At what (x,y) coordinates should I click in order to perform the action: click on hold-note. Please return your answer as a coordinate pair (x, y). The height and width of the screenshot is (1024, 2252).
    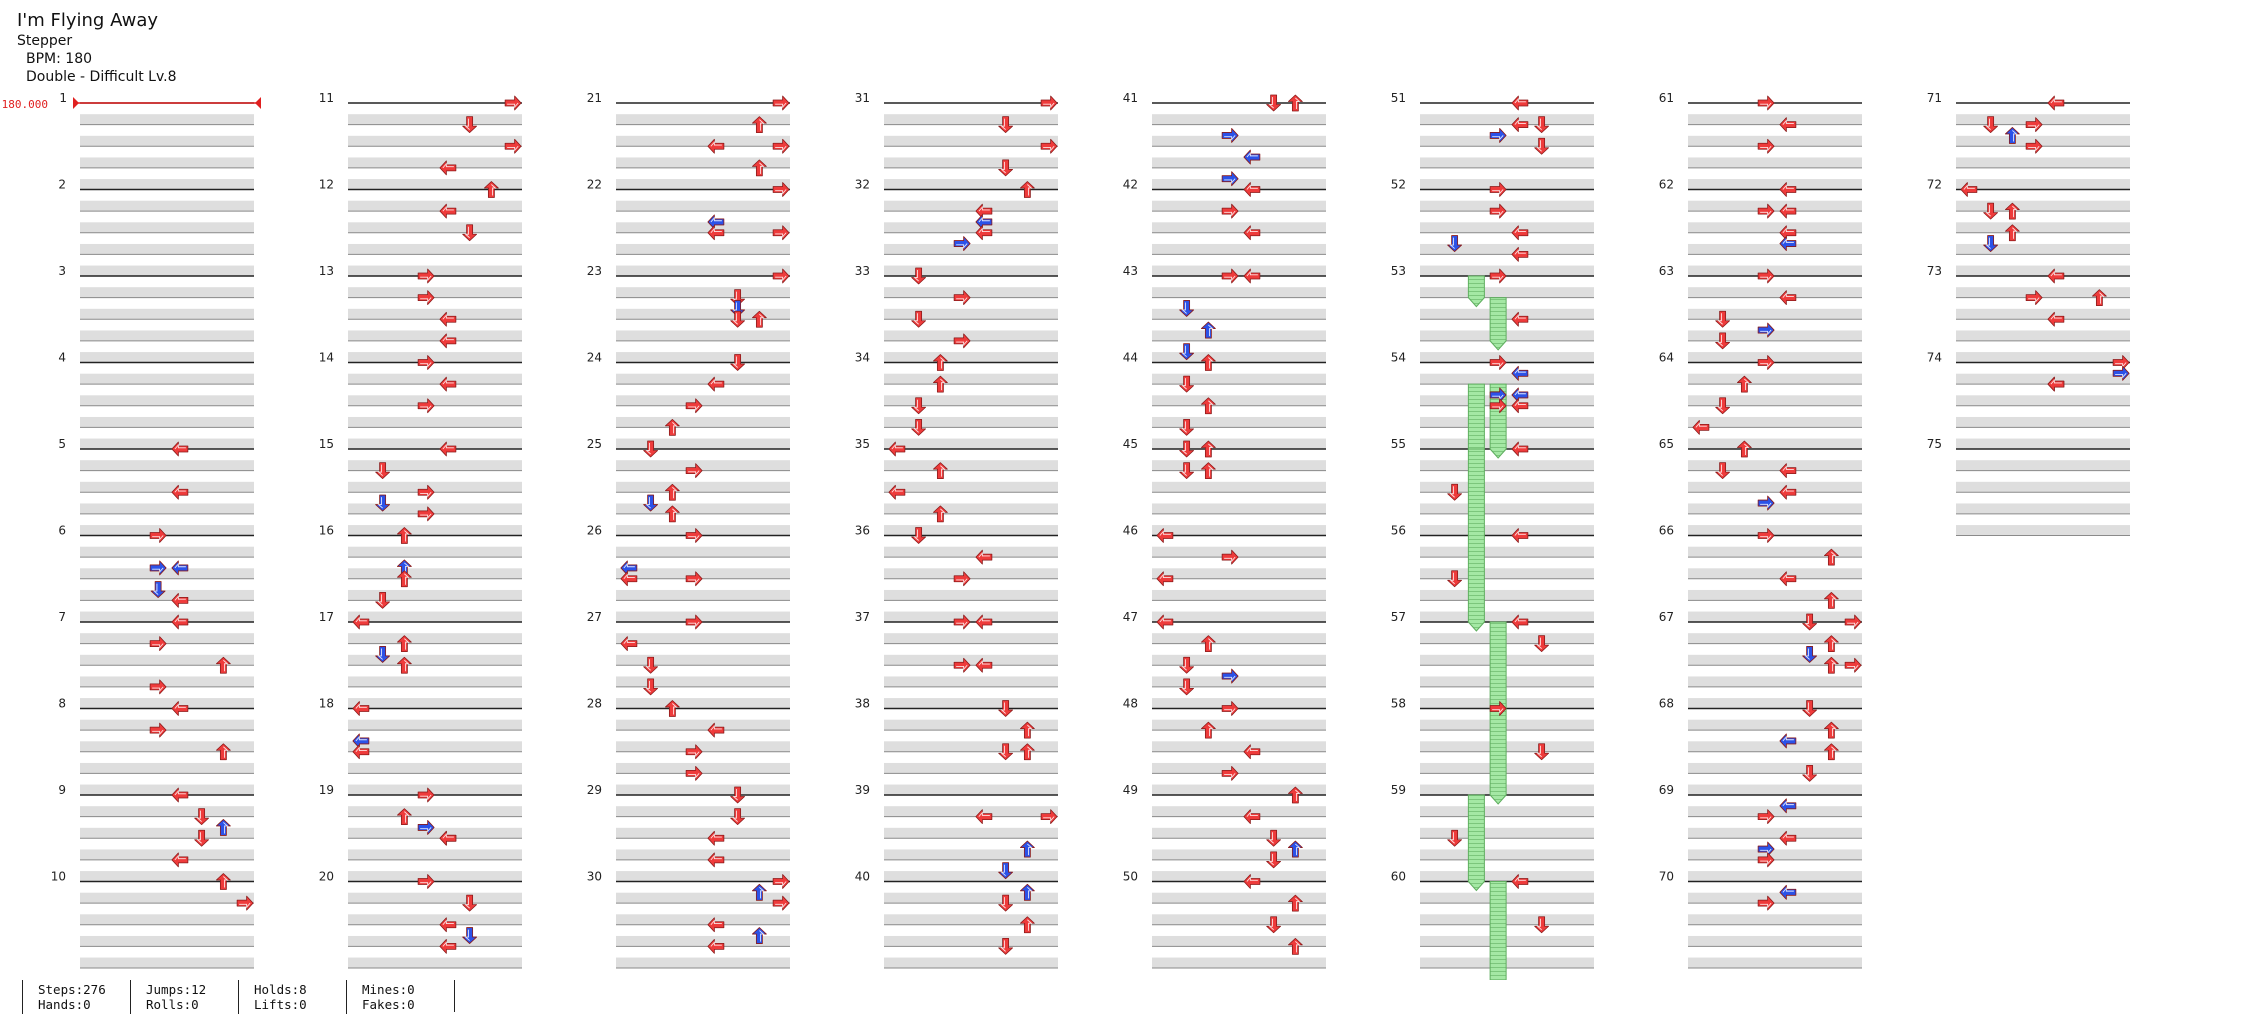
    Looking at the image, I should click on (1498, 324).